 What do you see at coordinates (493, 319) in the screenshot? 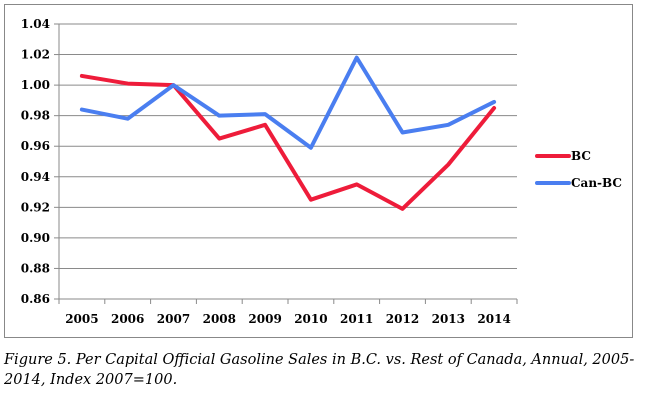
I see `x-tick-label: 2014` at bounding box center [493, 319].